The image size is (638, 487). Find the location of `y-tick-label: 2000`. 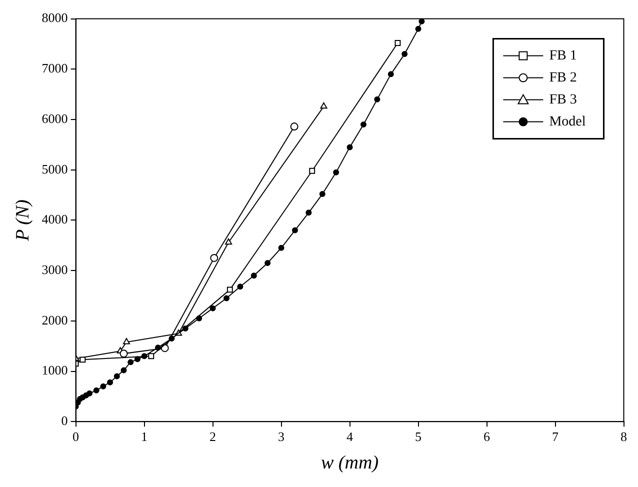

y-tick-label: 2000 is located at coordinates (55, 320).